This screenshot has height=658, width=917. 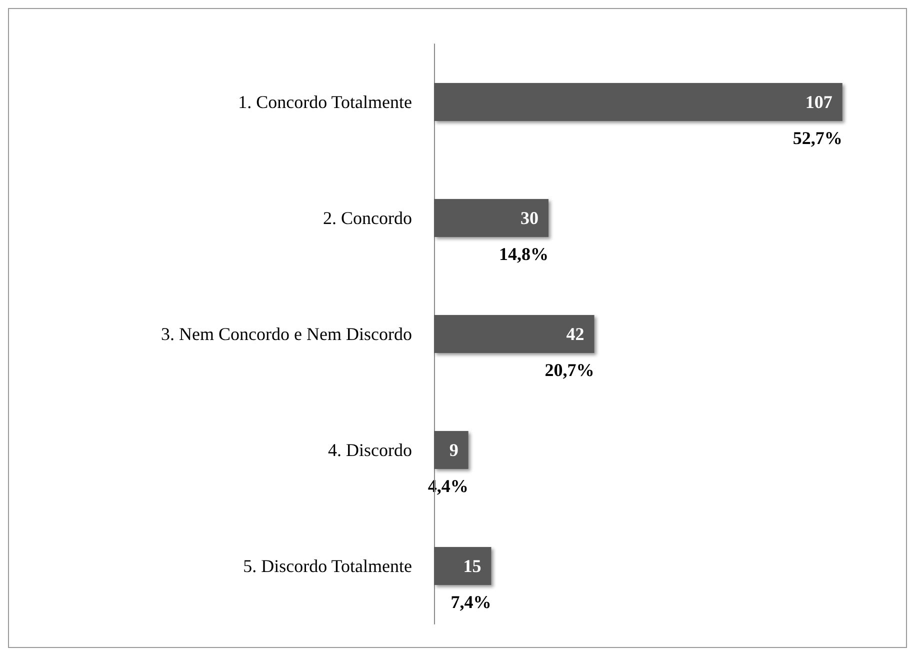 What do you see at coordinates (327, 566) in the screenshot?
I see `y-tick-label: 5. Discordo Totalmente` at bounding box center [327, 566].